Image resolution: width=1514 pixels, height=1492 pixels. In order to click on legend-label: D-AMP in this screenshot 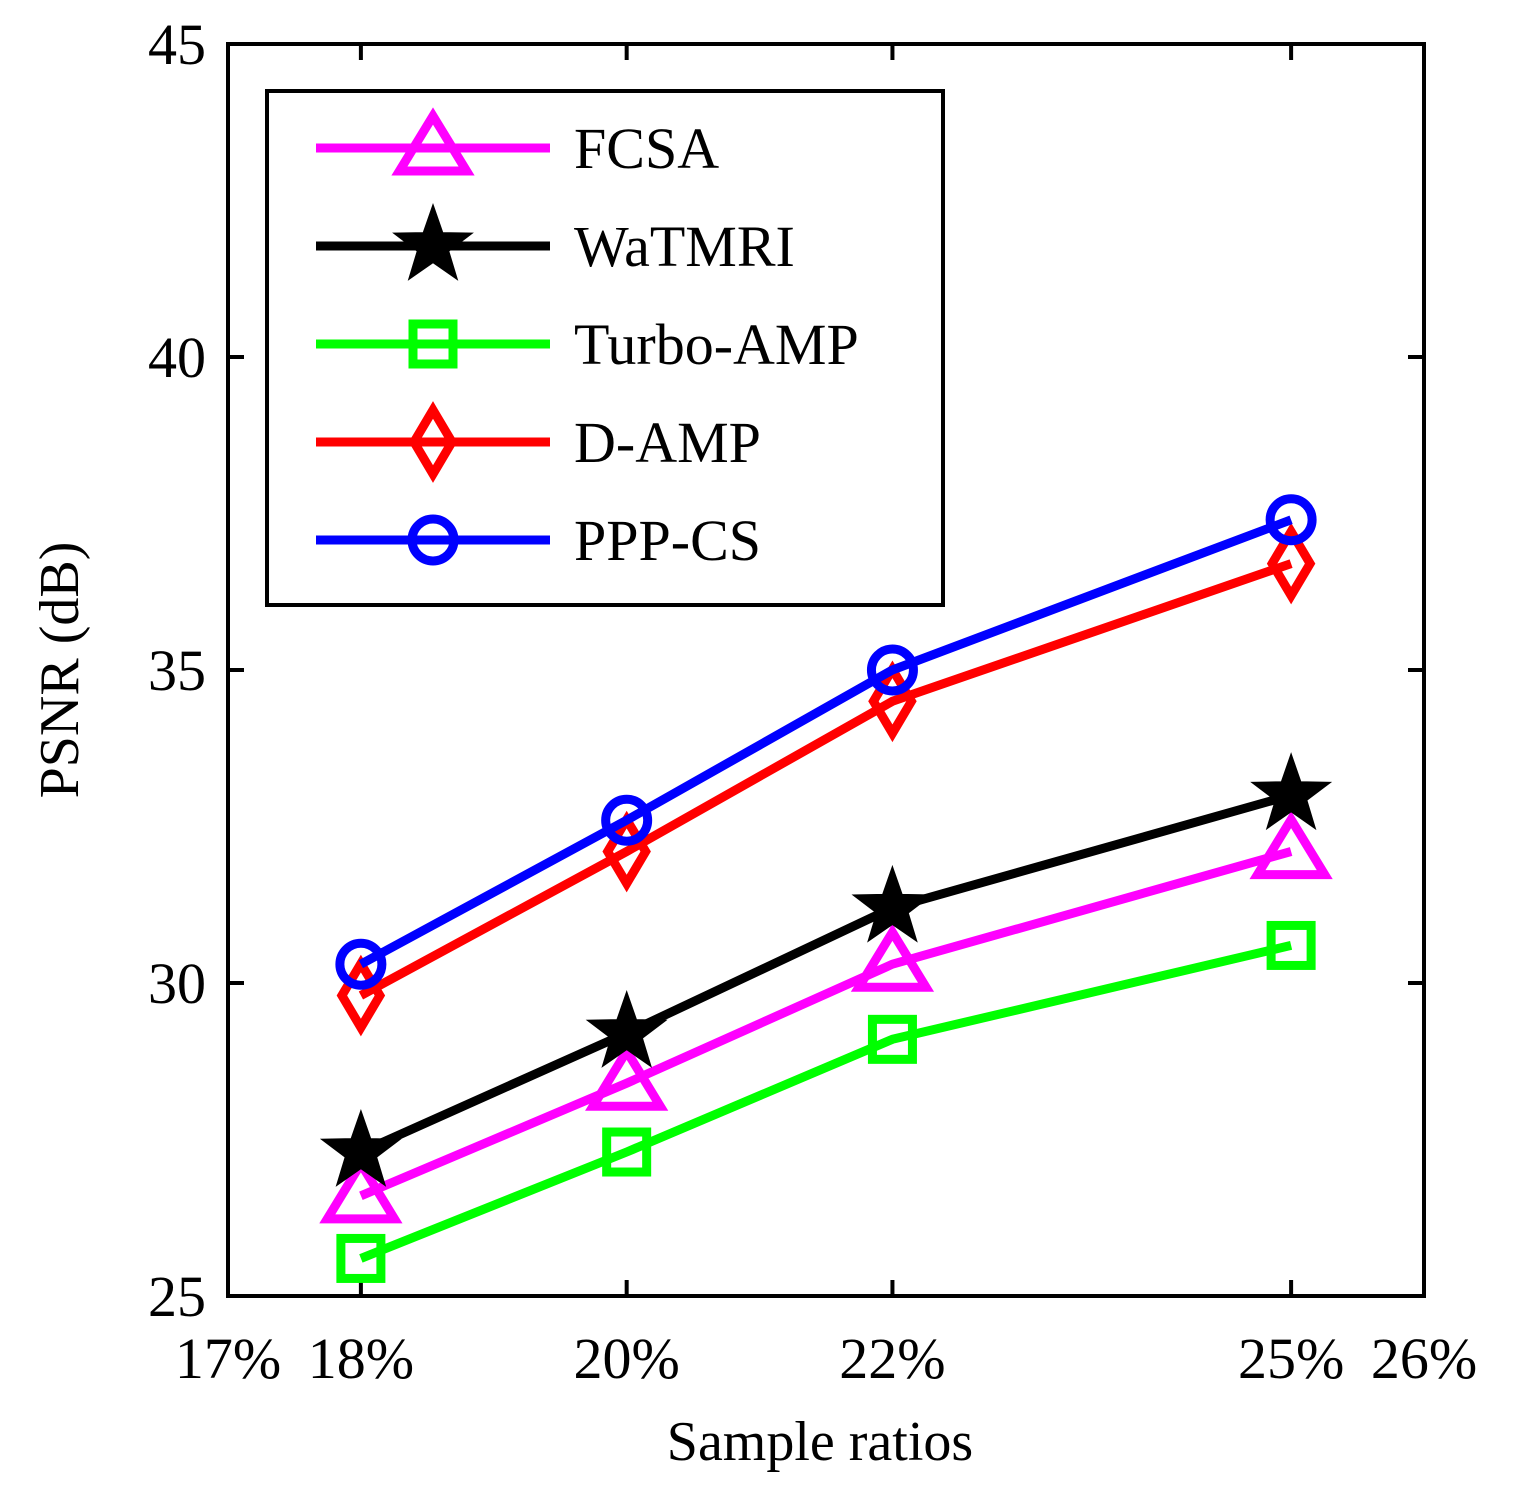, I will do `click(667, 442)`.